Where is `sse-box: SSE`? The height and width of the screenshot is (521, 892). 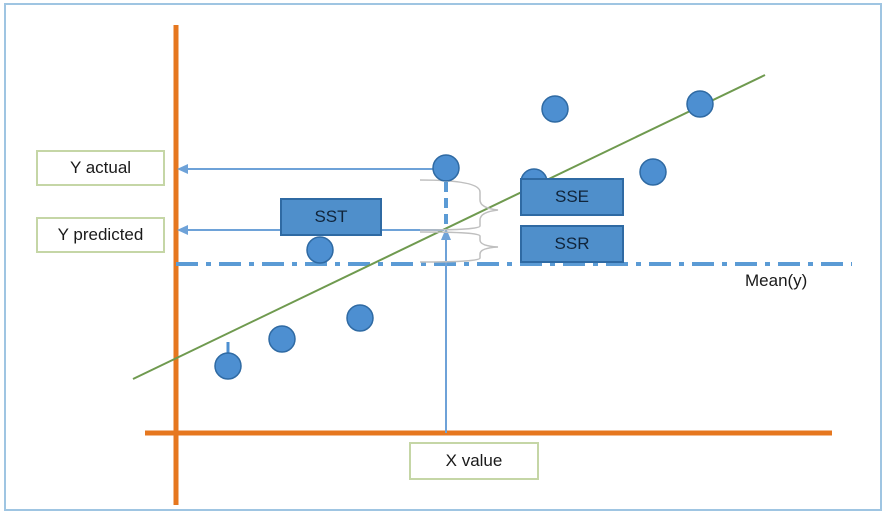 sse-box: SSE is located at coordinates (572, 197).